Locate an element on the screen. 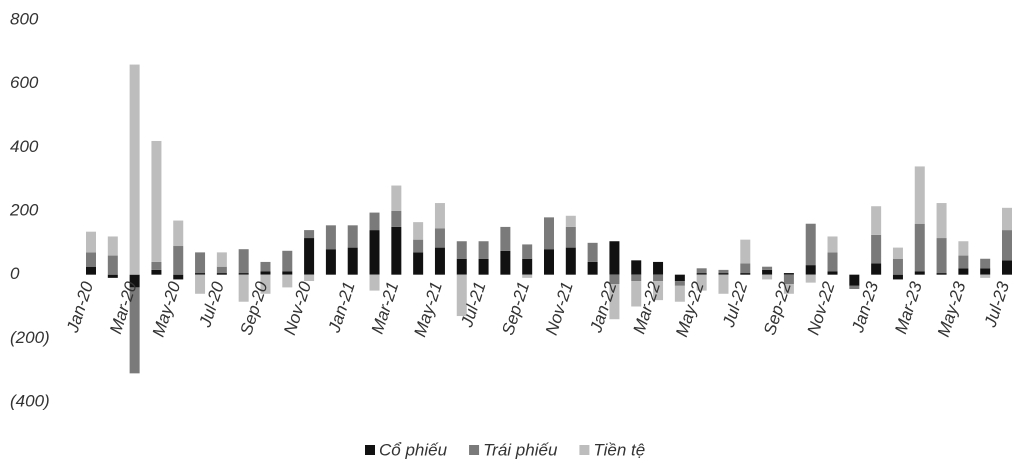 The height and width of the screenshot is (466, 1023). x-tick-label: Sep-22 is located at coordinates (777, 308).